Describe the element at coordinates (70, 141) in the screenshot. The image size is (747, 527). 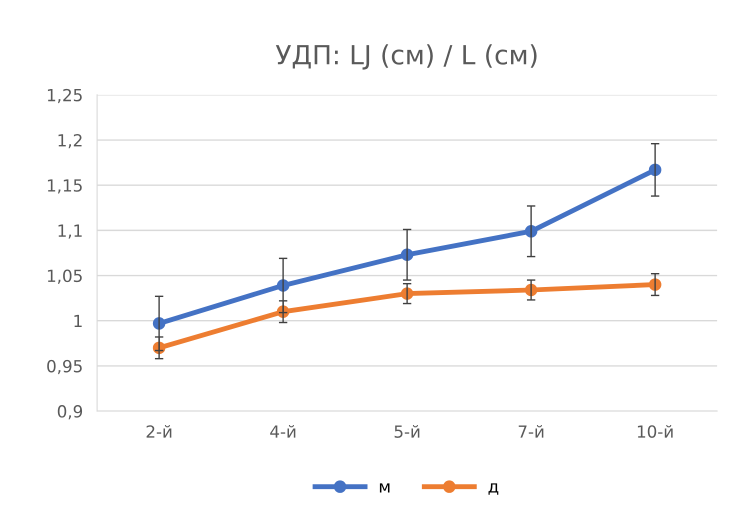
I see `y-tick-label: 1,2` at that location.